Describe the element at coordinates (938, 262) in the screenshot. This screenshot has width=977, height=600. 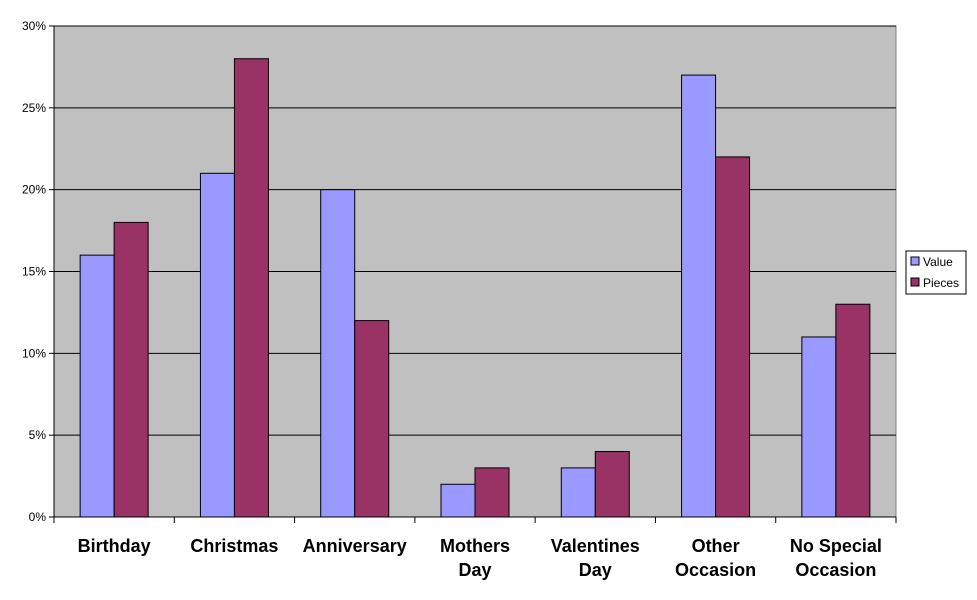
I see `legend-label-value: Value` at that location.